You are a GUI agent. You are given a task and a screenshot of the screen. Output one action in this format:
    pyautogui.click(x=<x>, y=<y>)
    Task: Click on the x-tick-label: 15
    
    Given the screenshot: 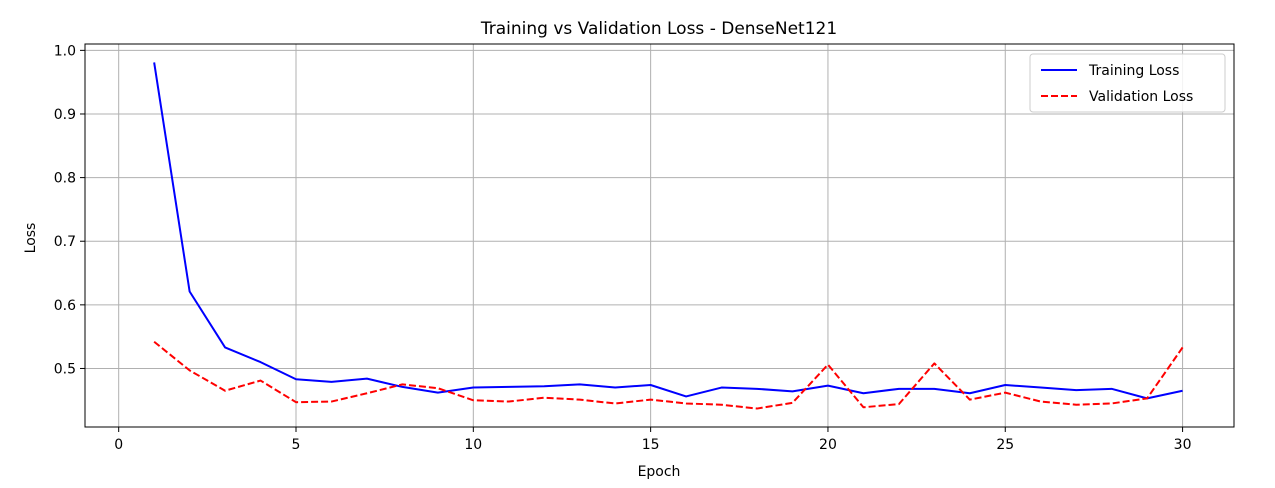 What is the action you would take?
    pyautogui.click(x=651, y=445)
    